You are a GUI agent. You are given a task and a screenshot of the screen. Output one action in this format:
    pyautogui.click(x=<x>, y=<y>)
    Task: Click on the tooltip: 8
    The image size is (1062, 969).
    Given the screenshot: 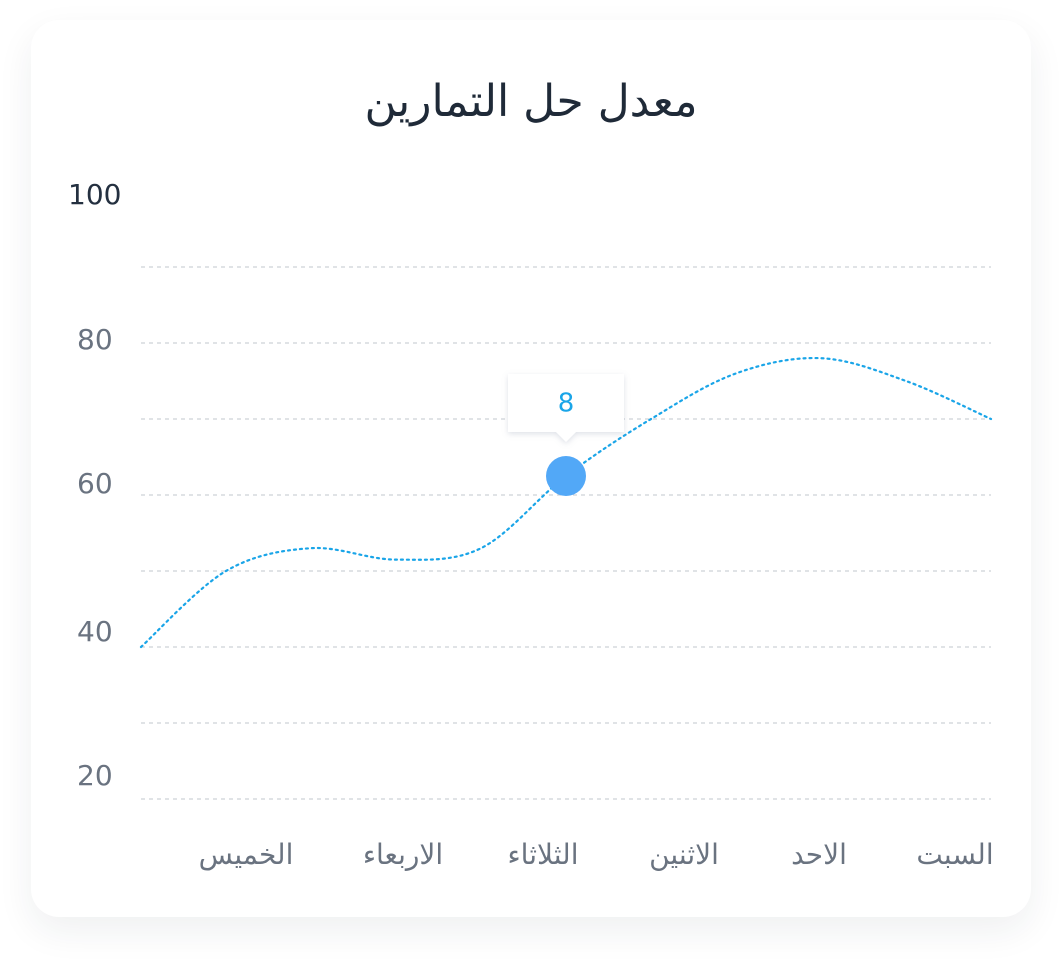 What is the action you would take?
    pyautogui.click(x=566, y=408)
    